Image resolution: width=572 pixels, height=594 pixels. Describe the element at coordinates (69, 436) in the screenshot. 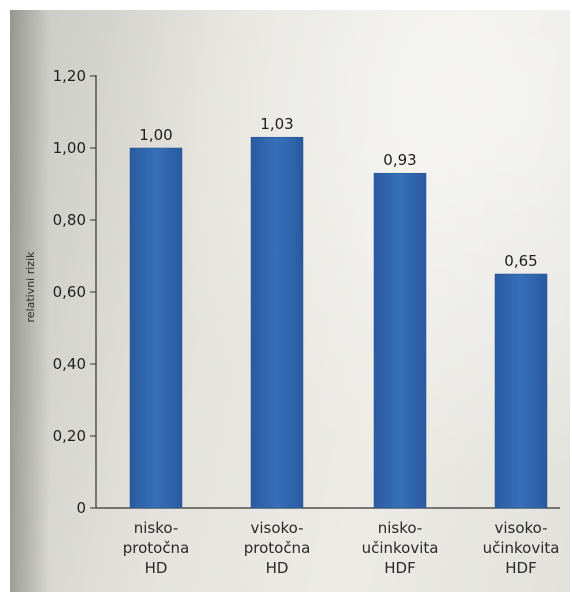

I see `y-tick-label: 0,20` at that location.